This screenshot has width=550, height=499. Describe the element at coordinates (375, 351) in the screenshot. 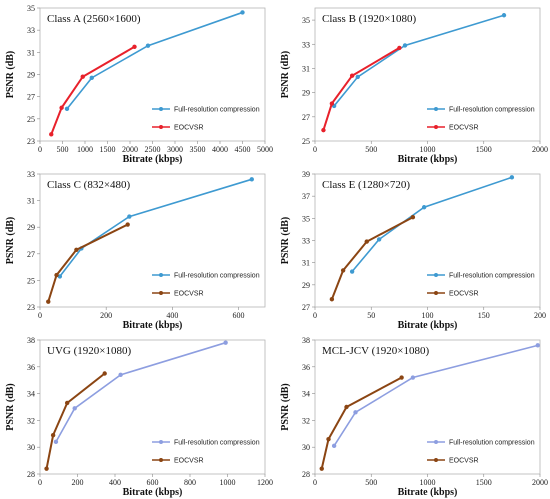

I see `panel-title: MCL-JCV (1920×1080)` at that location.